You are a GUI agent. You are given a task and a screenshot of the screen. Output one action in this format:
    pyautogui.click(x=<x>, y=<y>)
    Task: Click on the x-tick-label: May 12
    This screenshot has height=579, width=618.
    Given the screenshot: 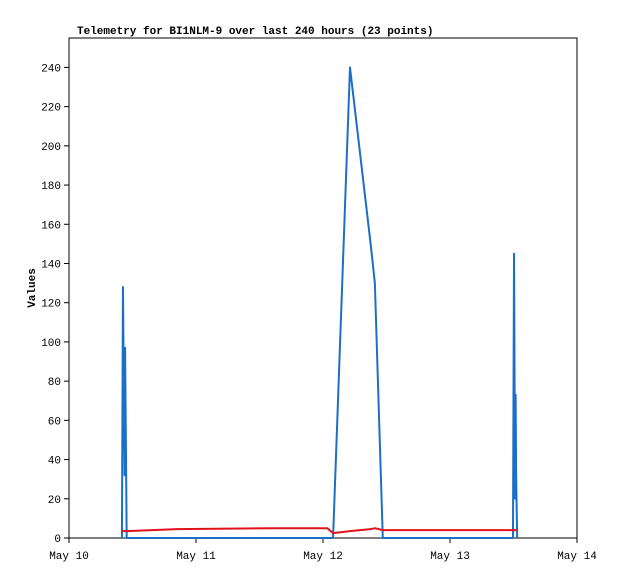 What is the action you would take?
    pyautogui.click(x=323, y=557)
    